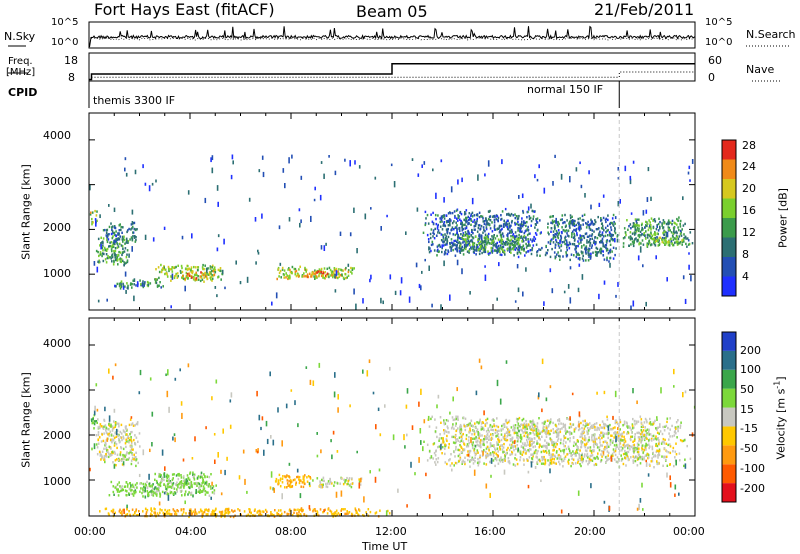  I want to click on nave-trace, so click(393, 74).